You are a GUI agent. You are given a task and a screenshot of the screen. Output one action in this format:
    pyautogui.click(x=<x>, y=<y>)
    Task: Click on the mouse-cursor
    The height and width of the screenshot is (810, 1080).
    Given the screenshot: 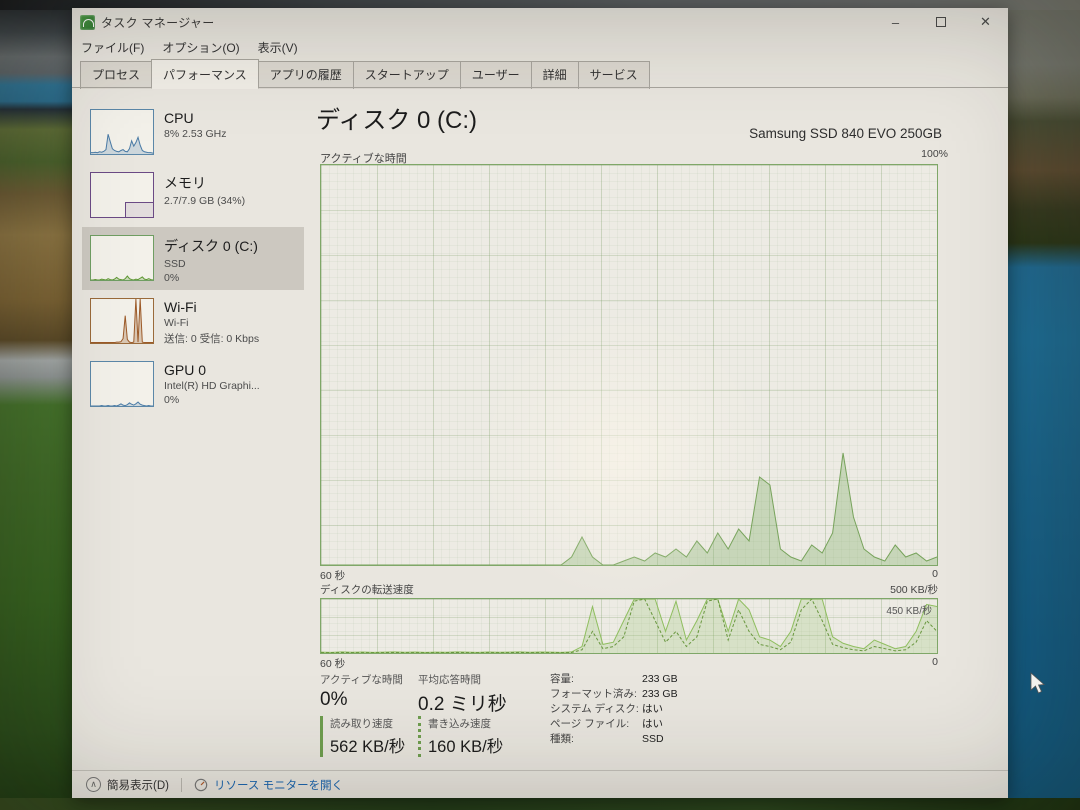 What is the action you would take?
    pyautogui.click(x=1037, y=683)
    